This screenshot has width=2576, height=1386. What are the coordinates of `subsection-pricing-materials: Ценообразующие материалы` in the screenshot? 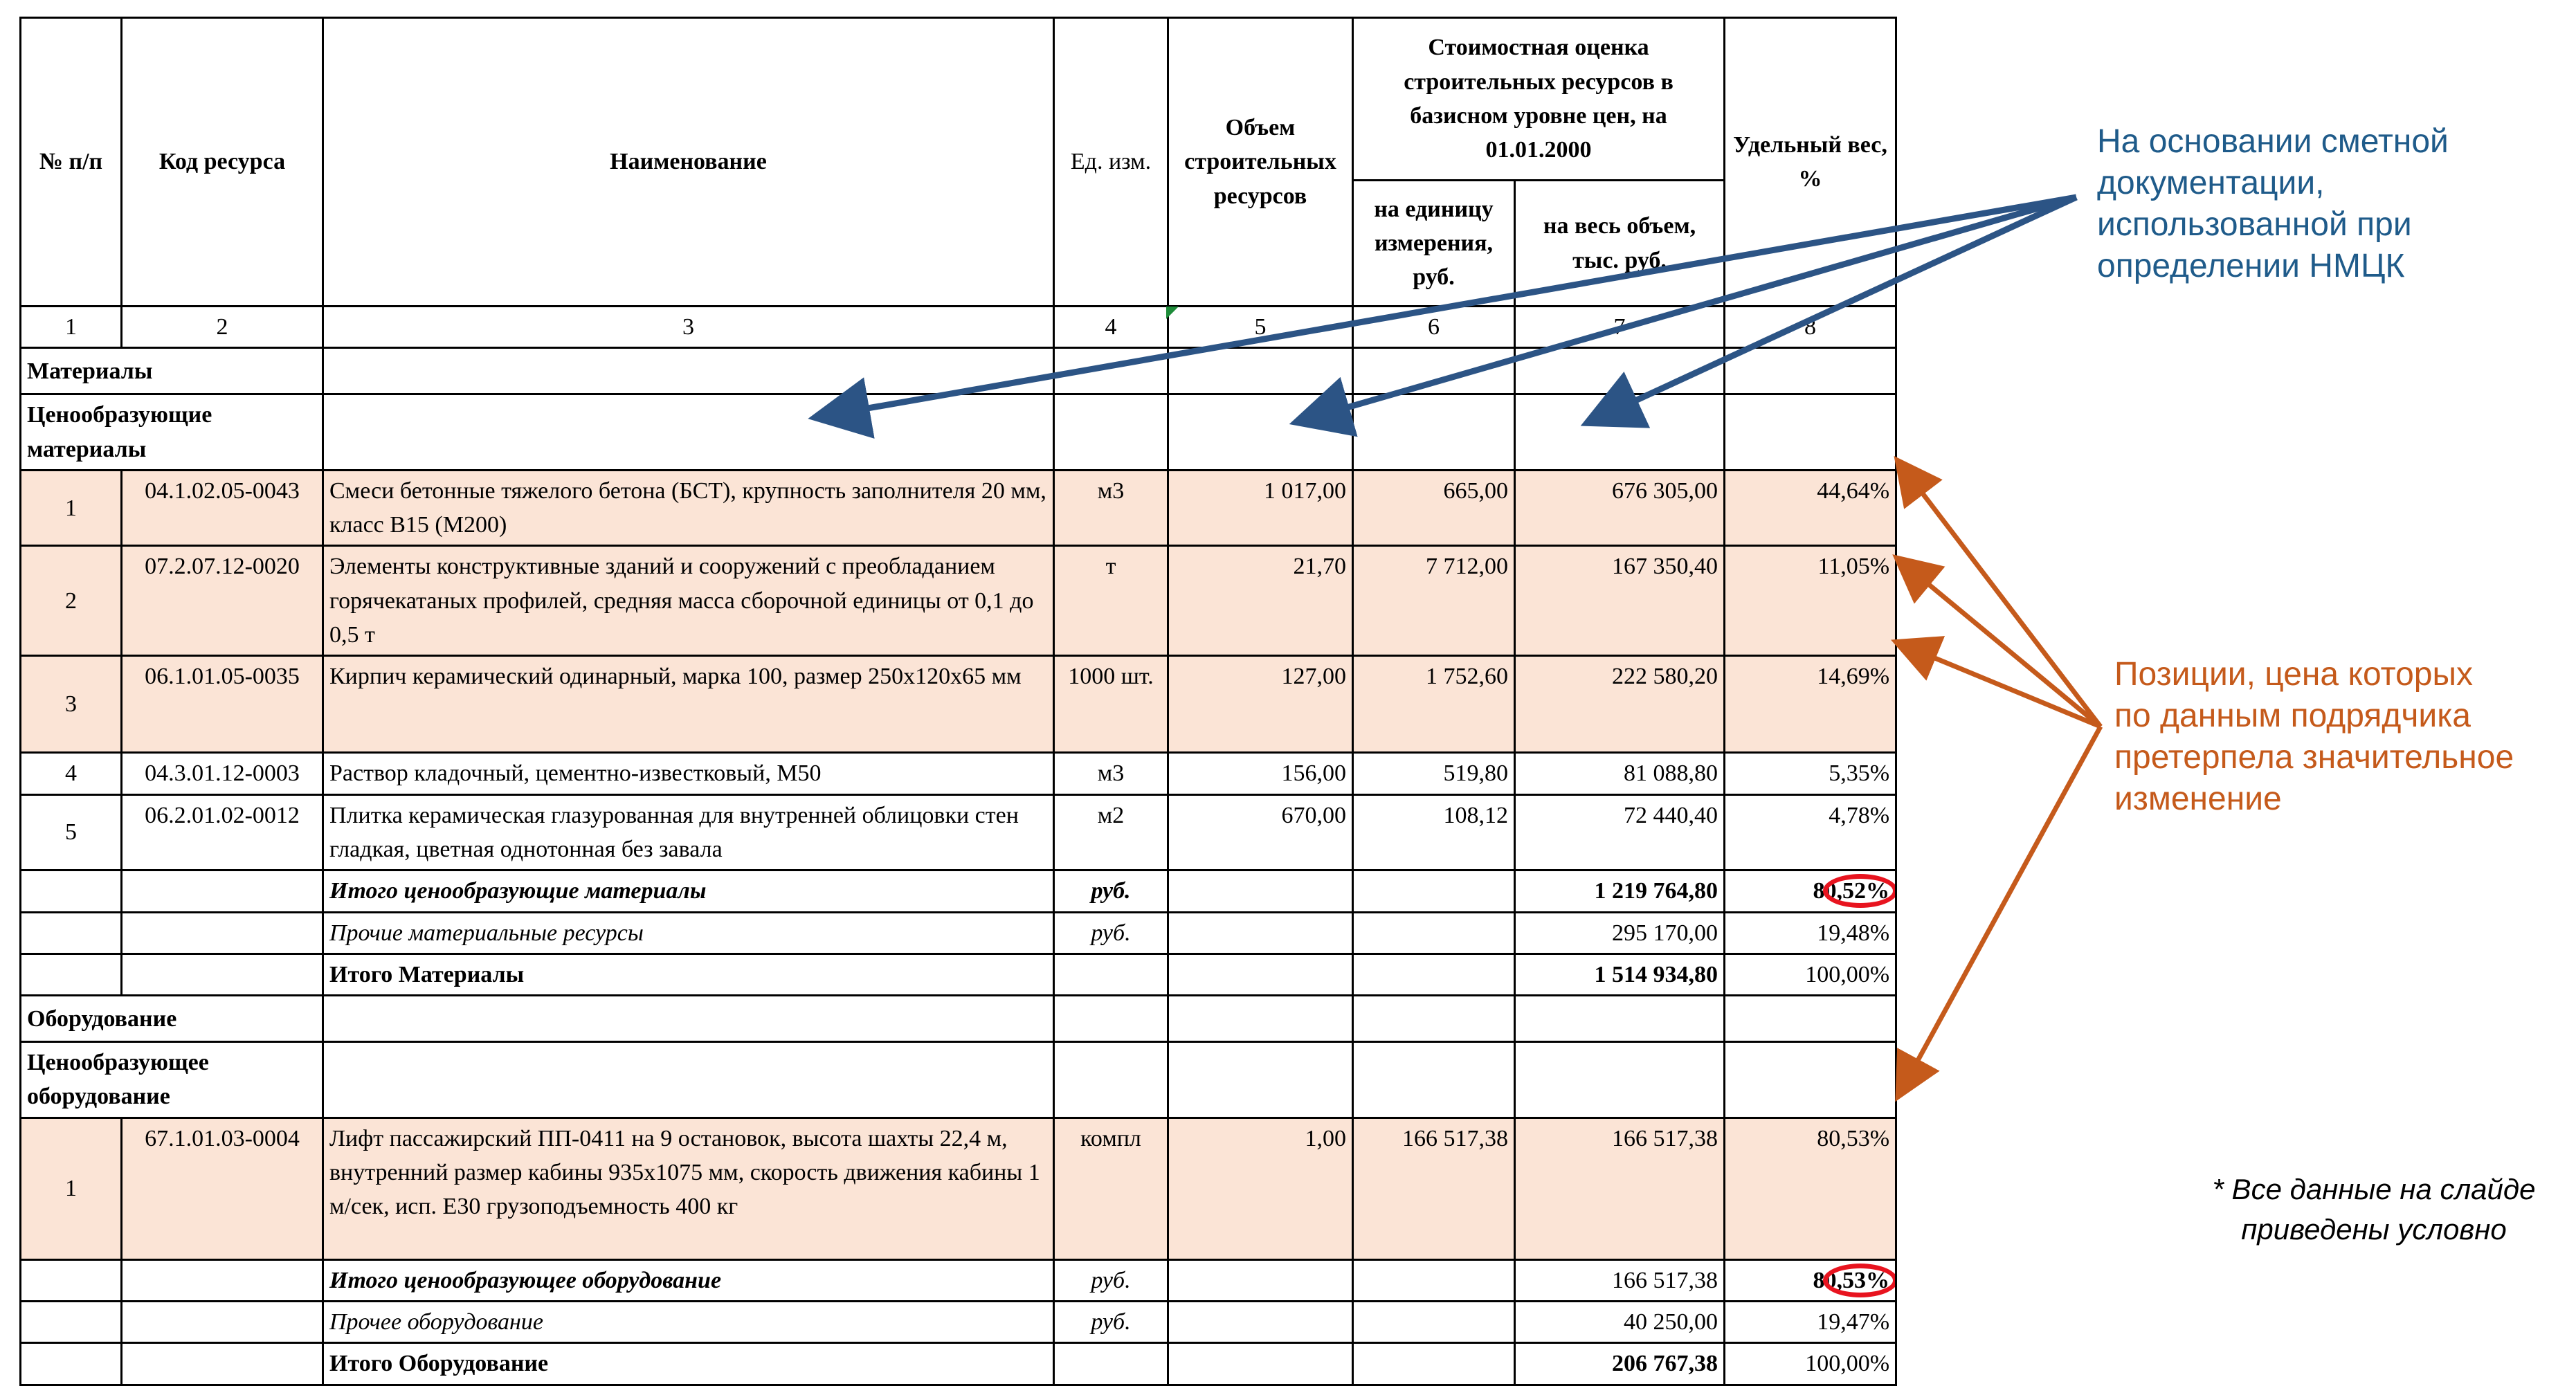 It's located at (958, 432).